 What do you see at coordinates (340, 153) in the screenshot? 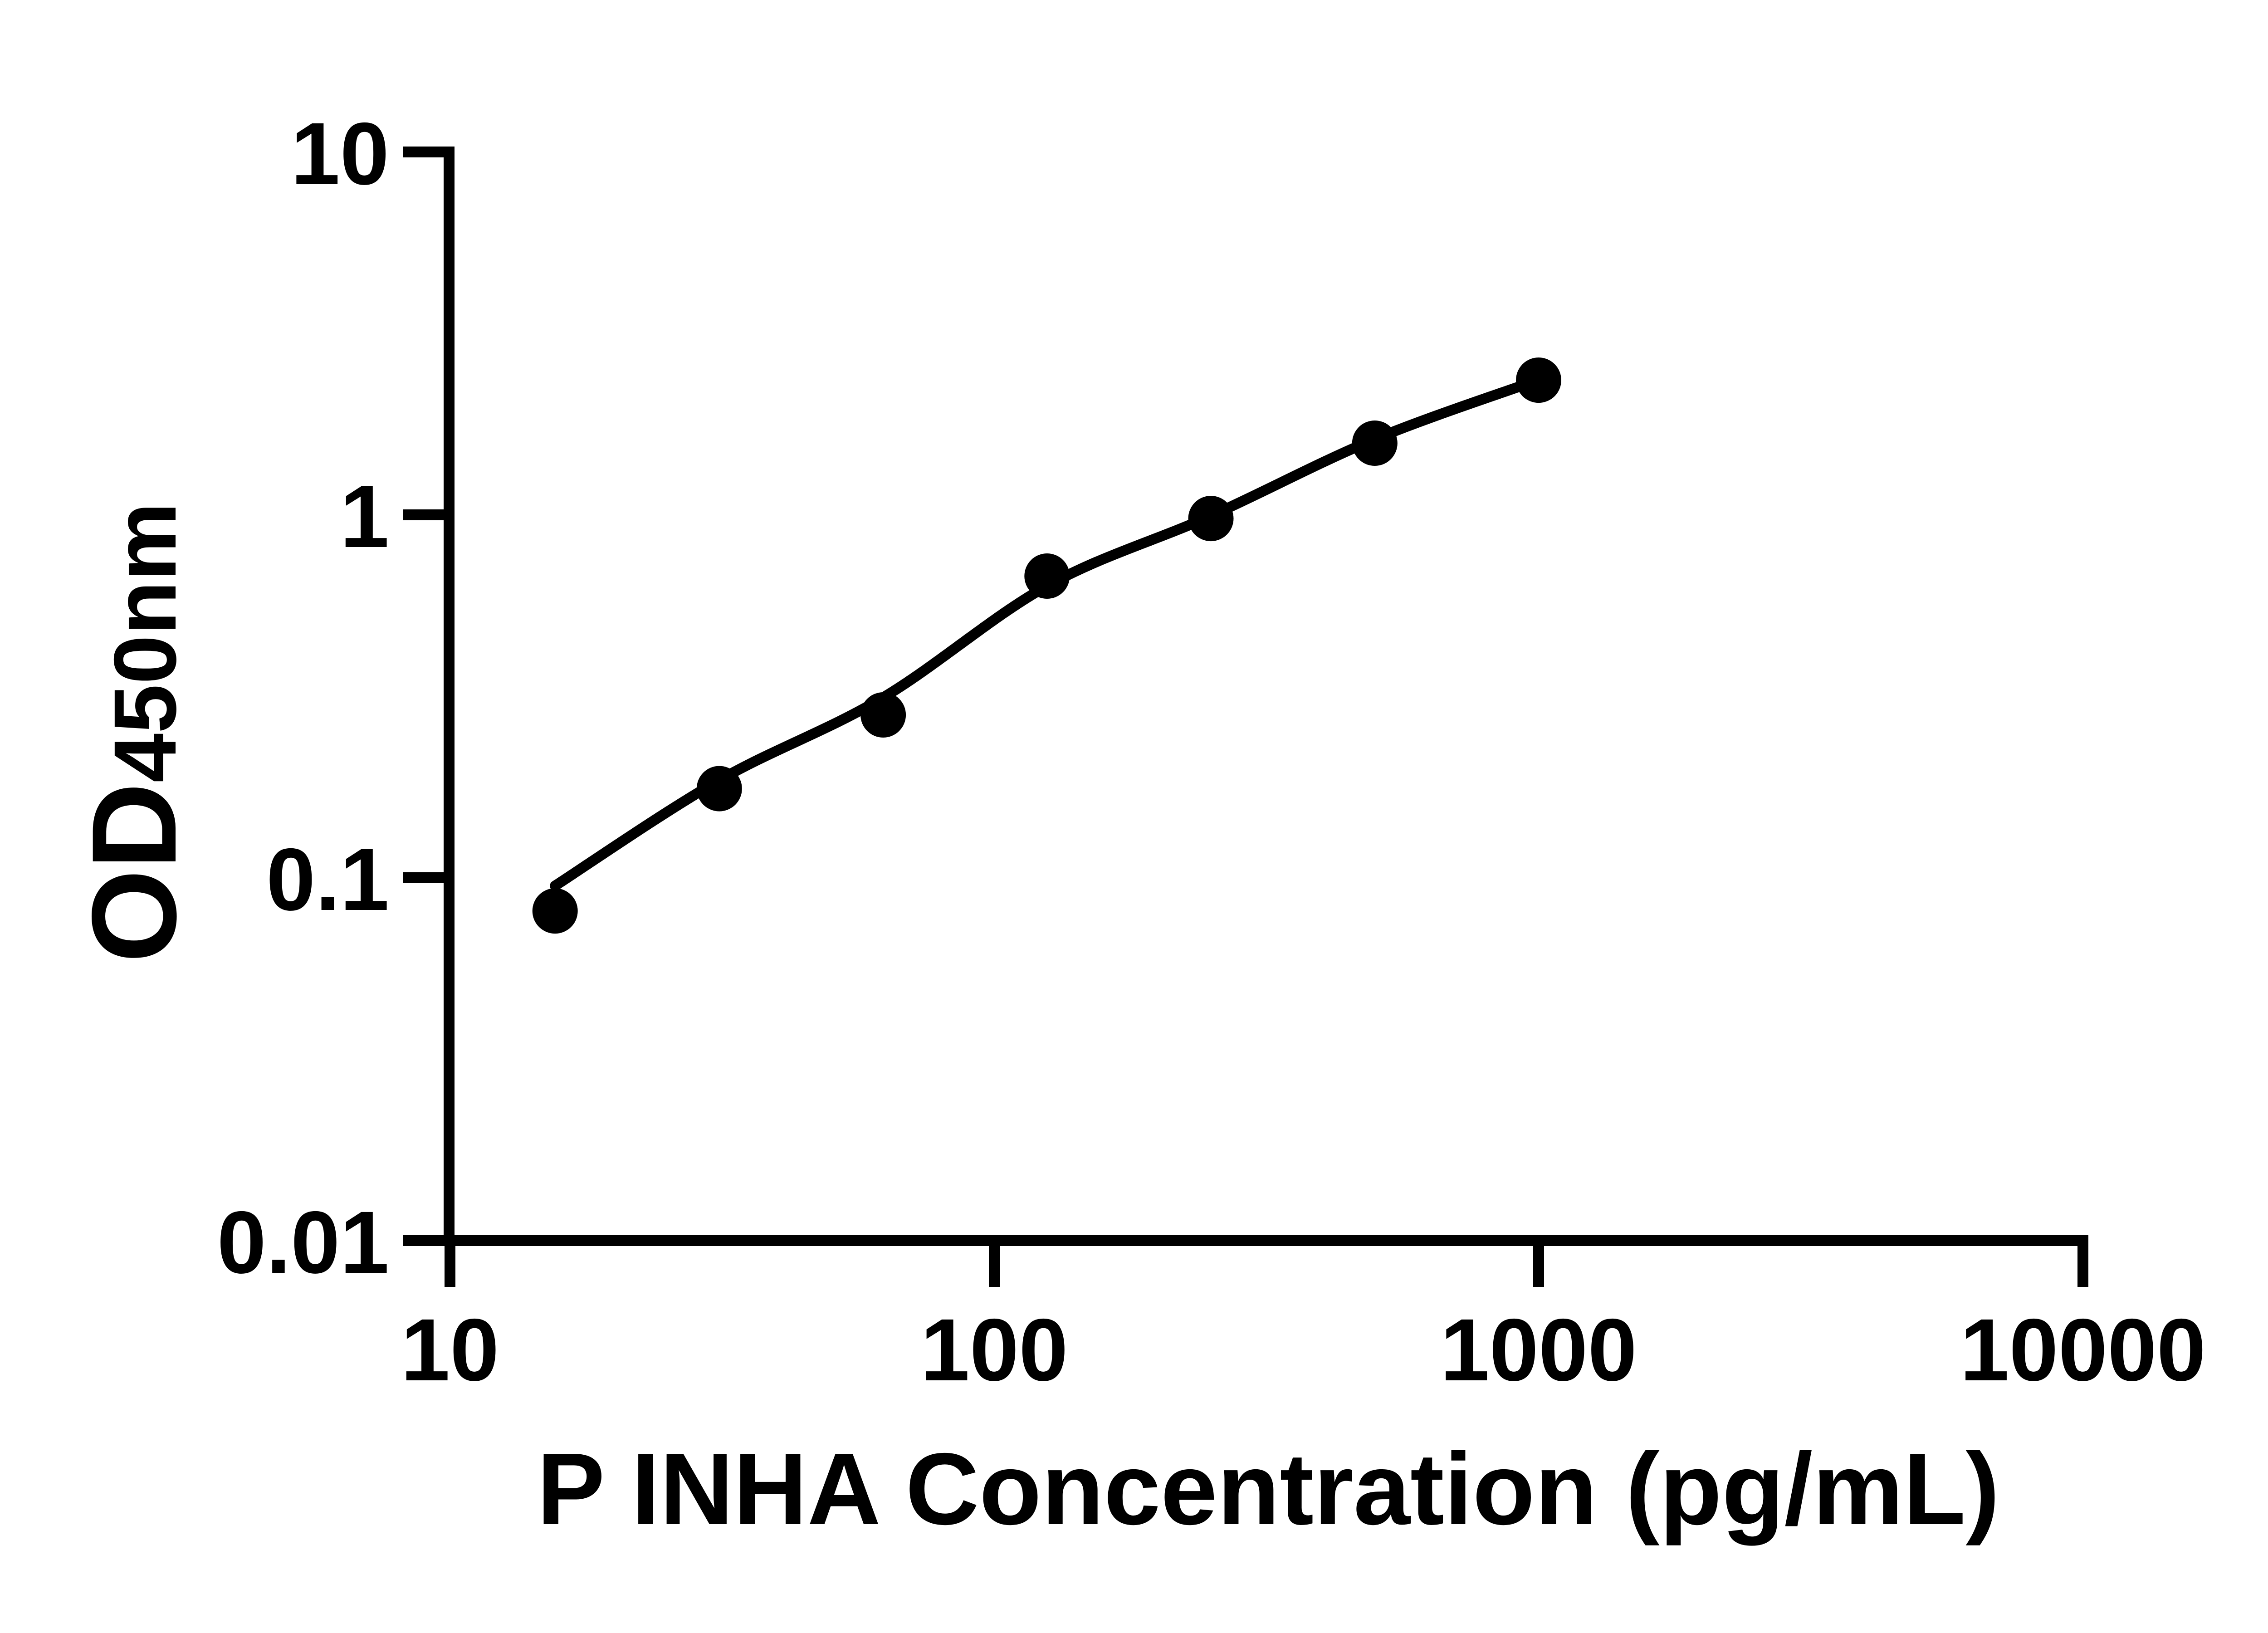
I see `y-axis-tick-label: 10` at bounding box center [340, 153].